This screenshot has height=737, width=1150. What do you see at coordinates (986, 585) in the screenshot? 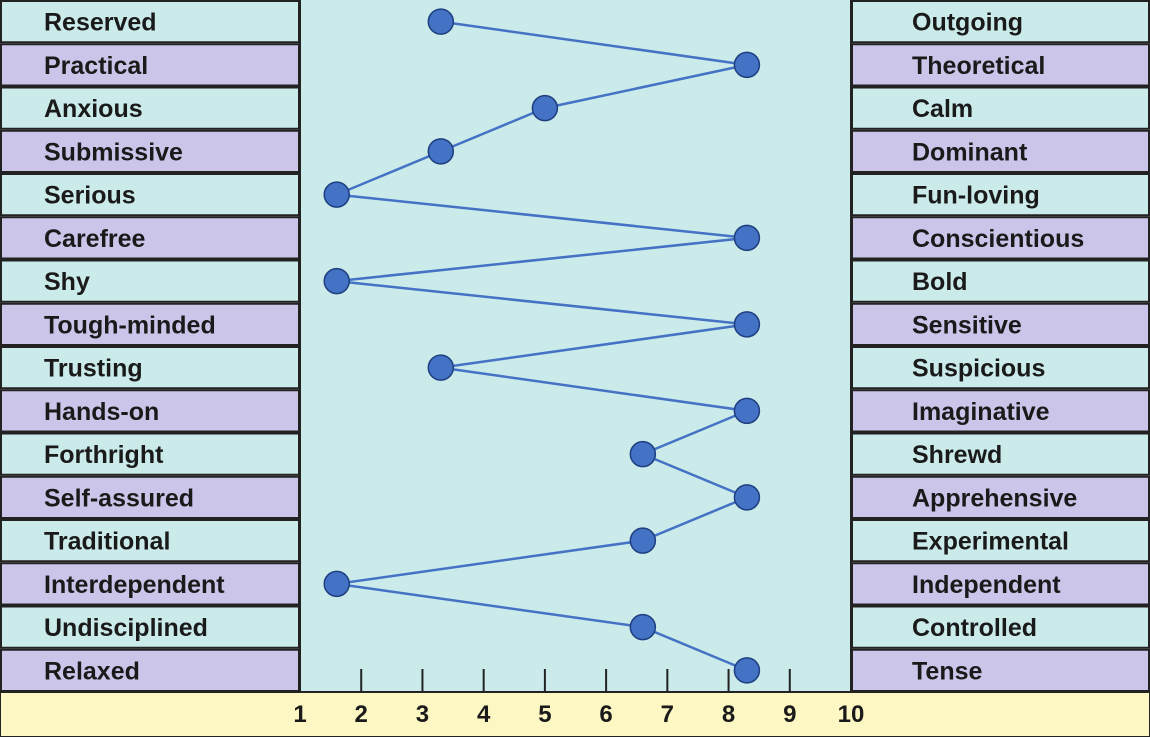
I see `right-label: Independent` at bounding box center [986, 585].